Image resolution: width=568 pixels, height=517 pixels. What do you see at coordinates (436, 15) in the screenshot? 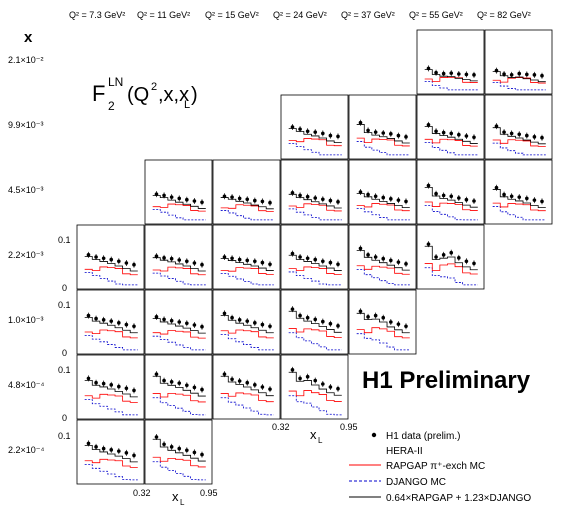
I see `q2-header-5: Q² = 55 GeV²` at bounding box center [436, 15].